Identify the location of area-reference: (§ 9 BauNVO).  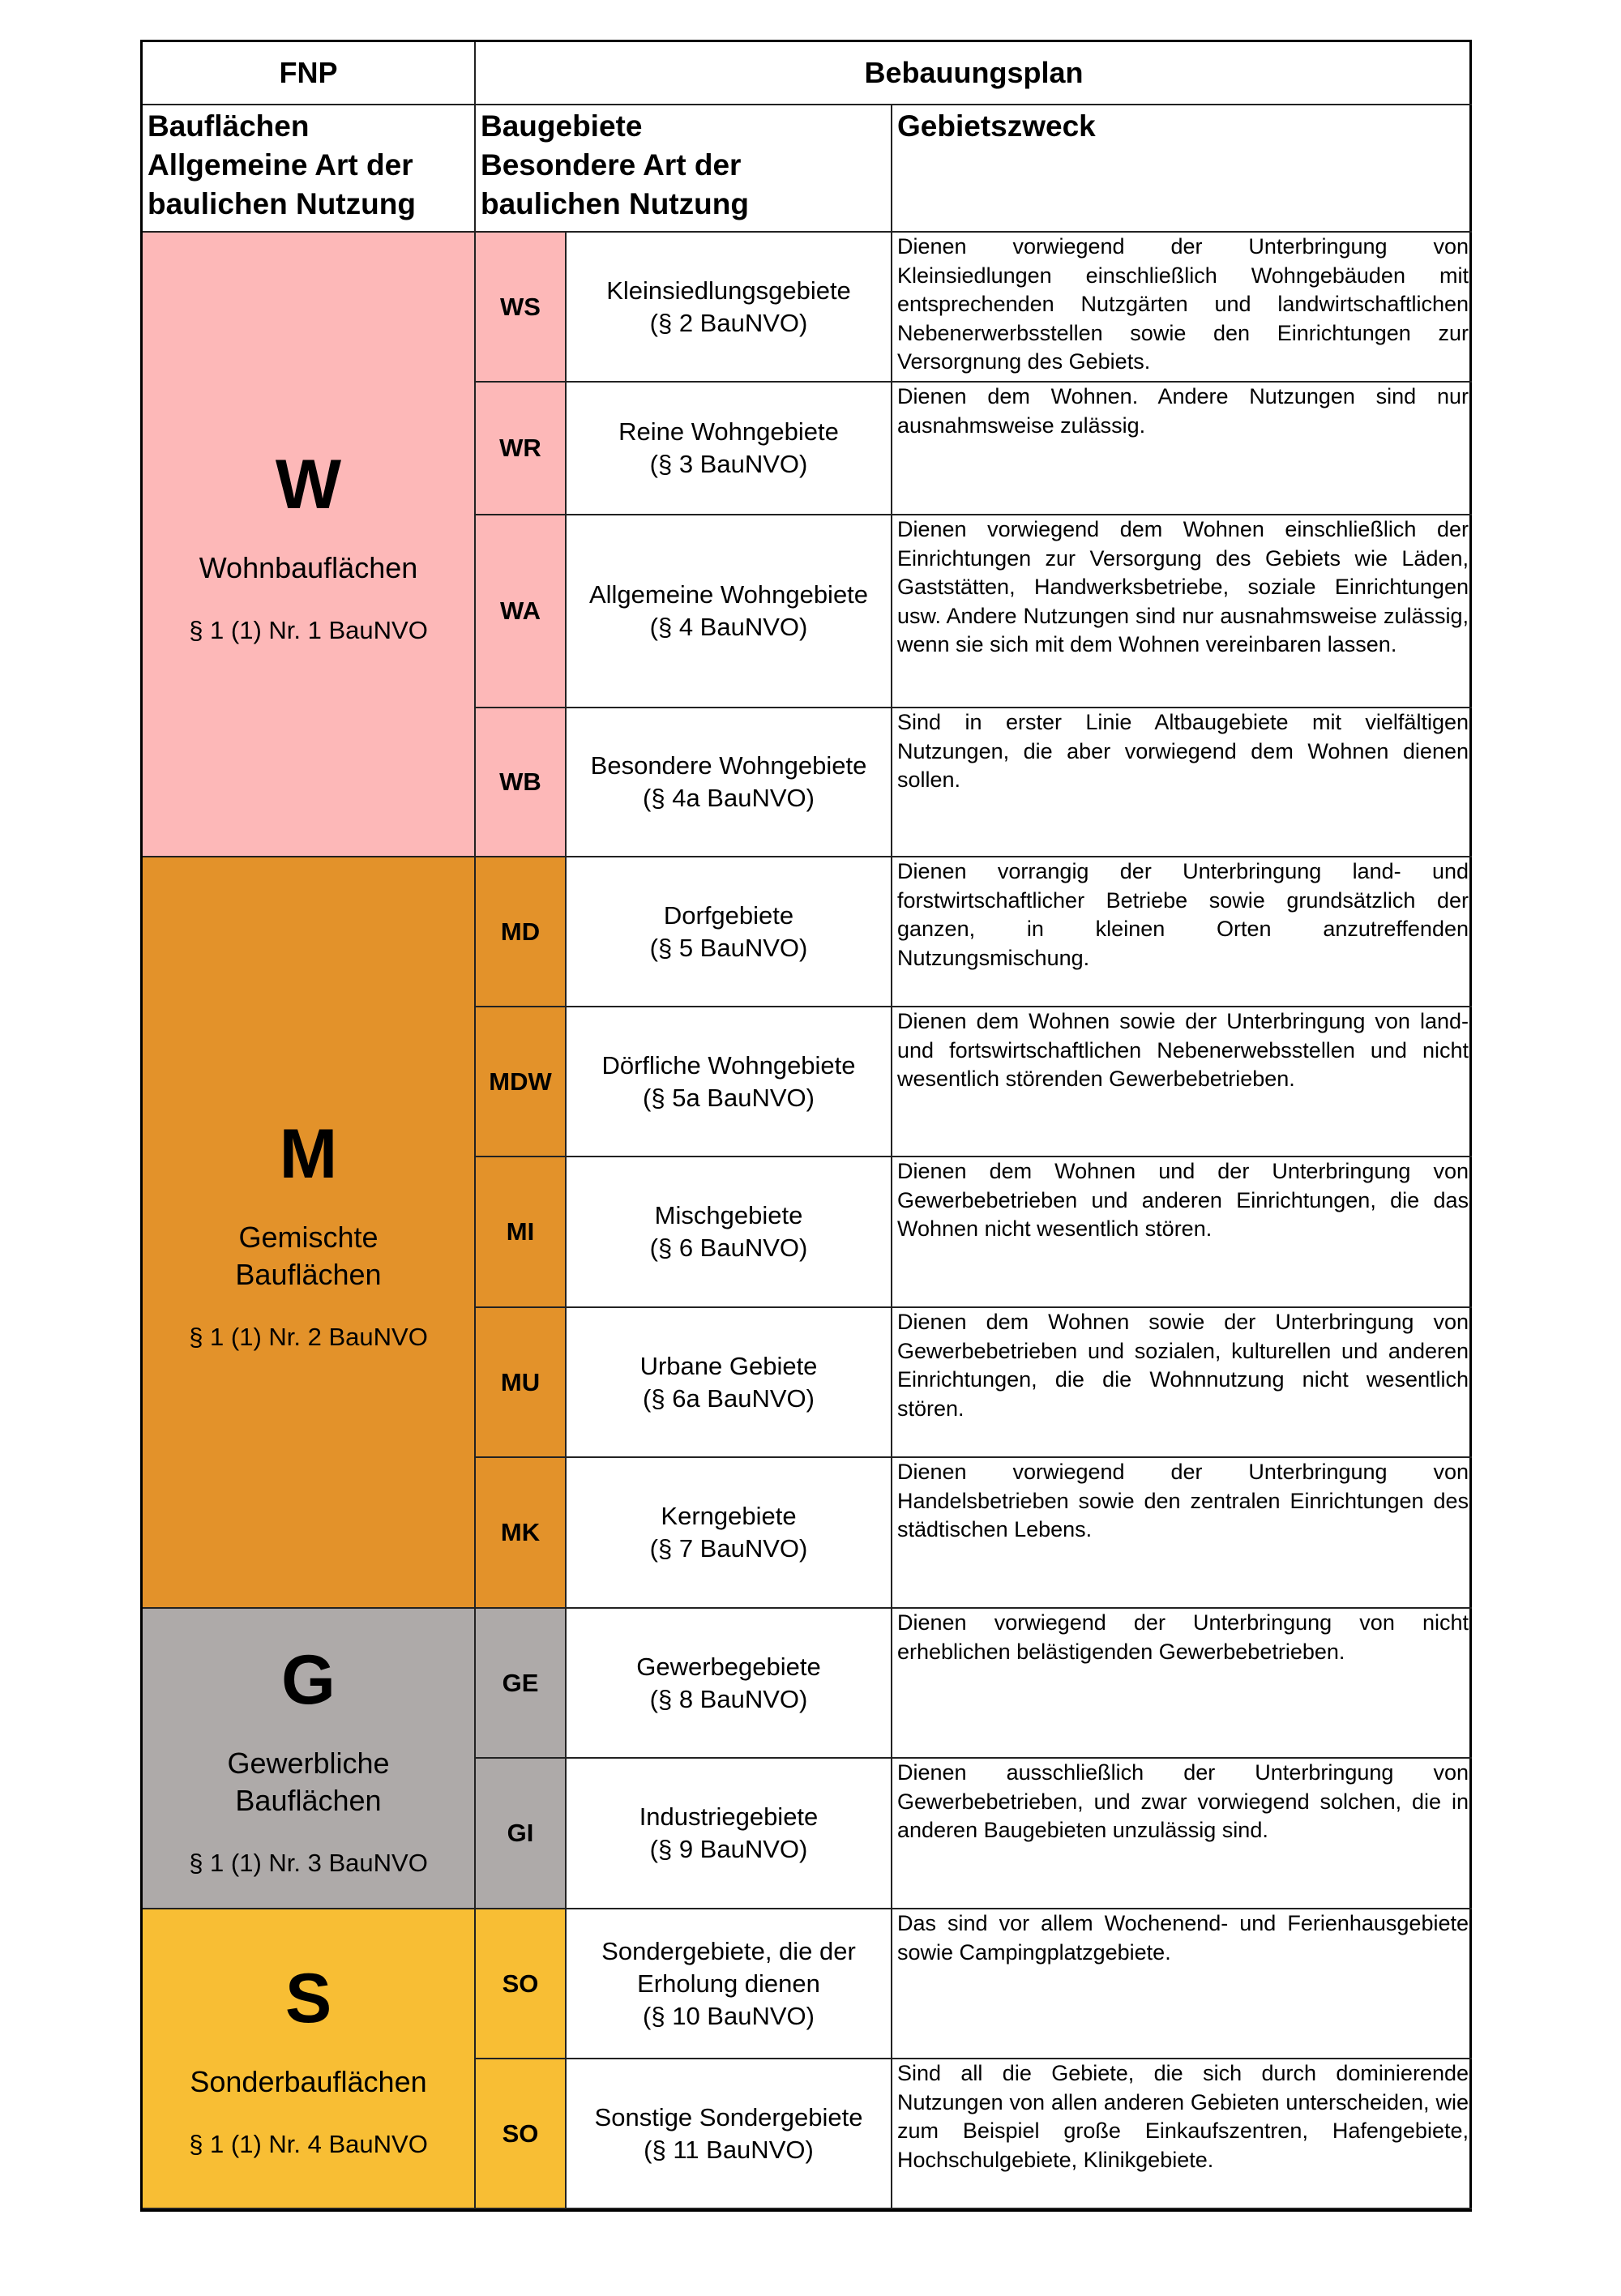
(728, 1849).